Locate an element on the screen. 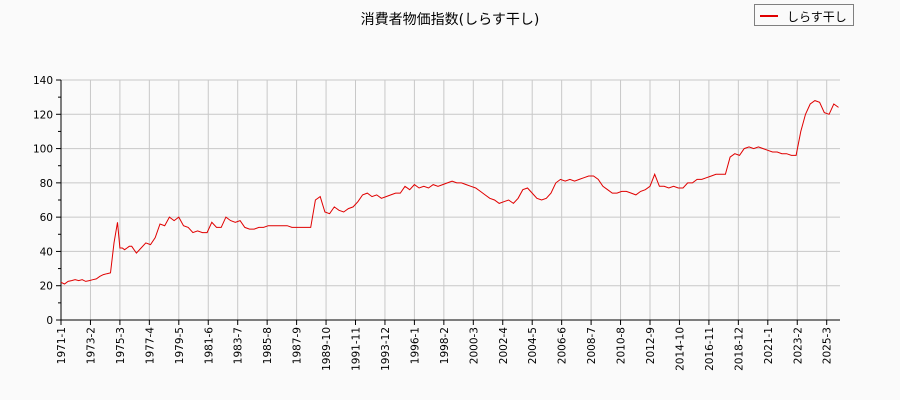 Image resolution: width=900 pixels, height=400 pixels. x-tick-label: 2000-3 is located at coordinates (474, 345).